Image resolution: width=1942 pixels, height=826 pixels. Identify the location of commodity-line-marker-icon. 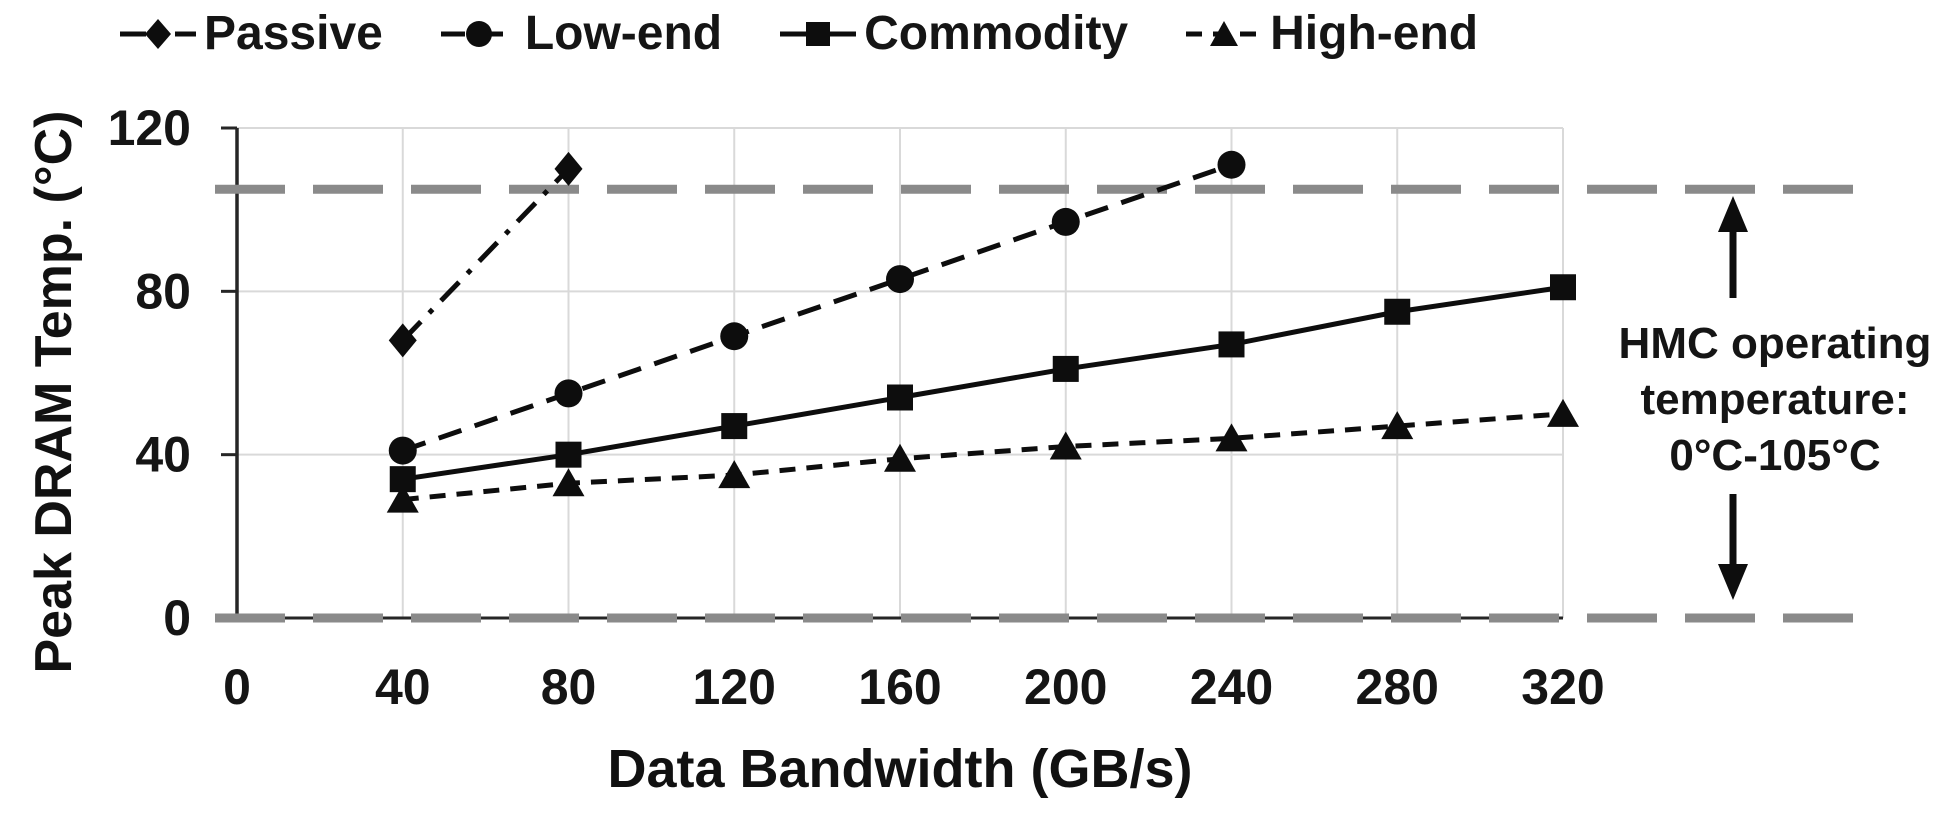
(818, 33).